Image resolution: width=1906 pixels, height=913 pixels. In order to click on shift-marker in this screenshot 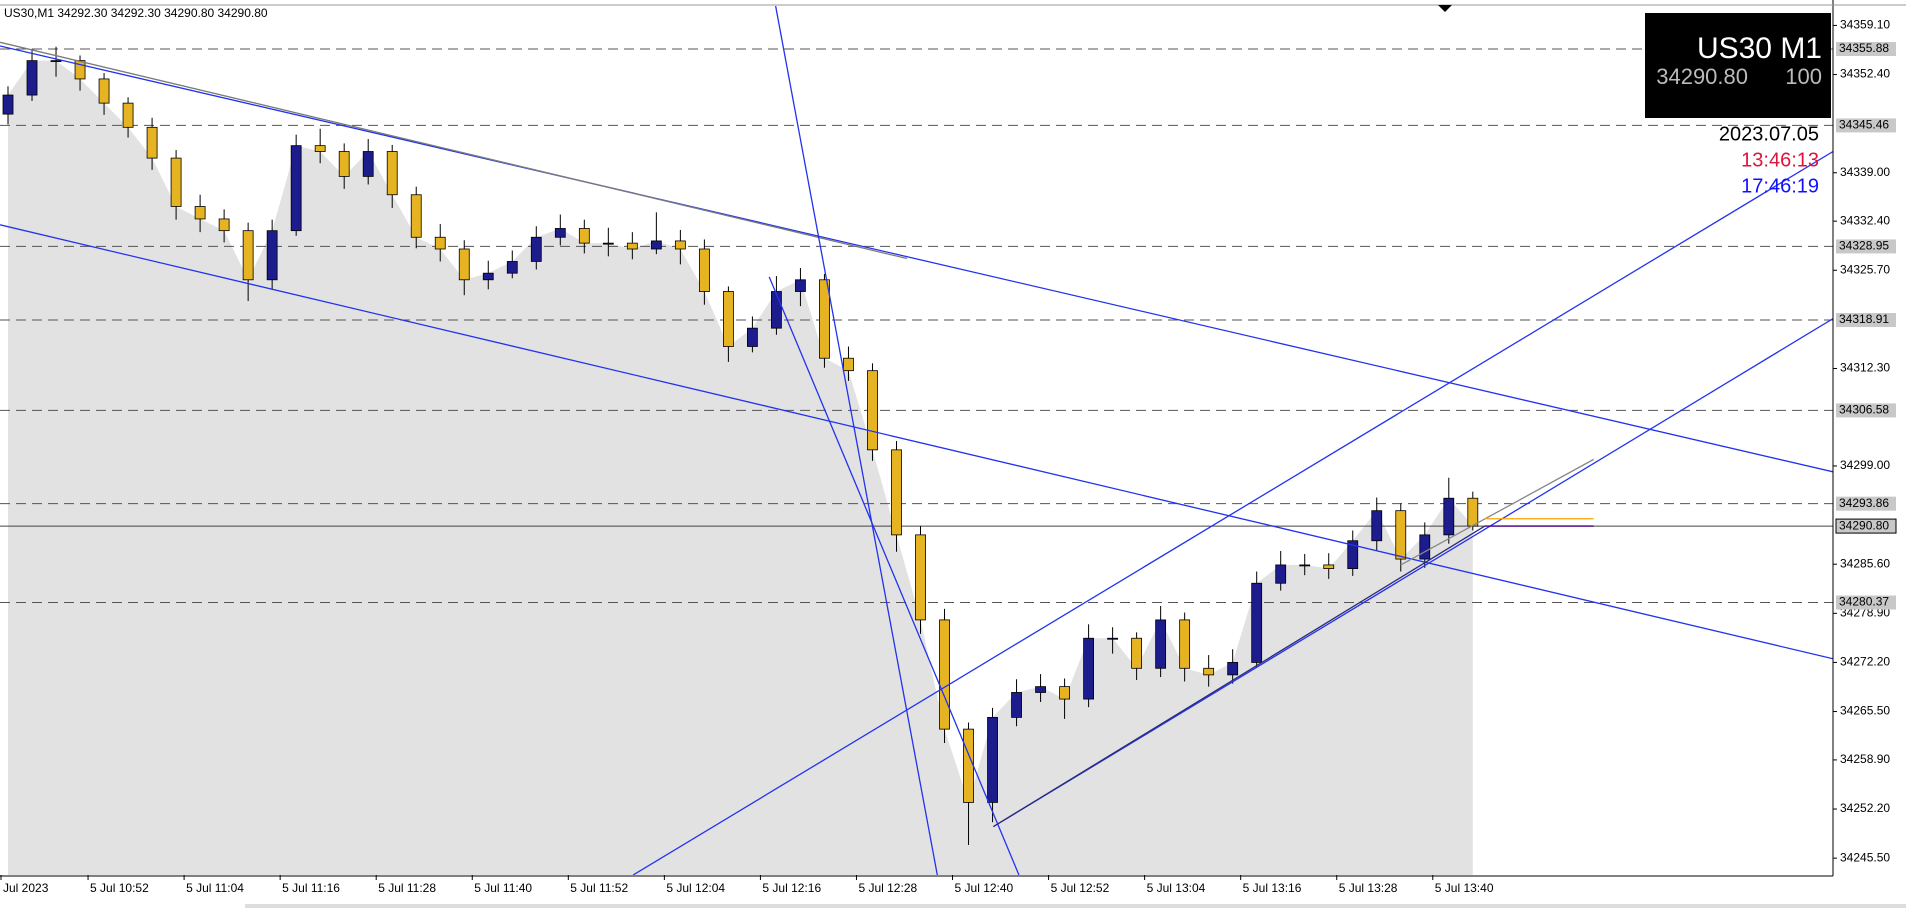, I will do `click(1445, 8)`.